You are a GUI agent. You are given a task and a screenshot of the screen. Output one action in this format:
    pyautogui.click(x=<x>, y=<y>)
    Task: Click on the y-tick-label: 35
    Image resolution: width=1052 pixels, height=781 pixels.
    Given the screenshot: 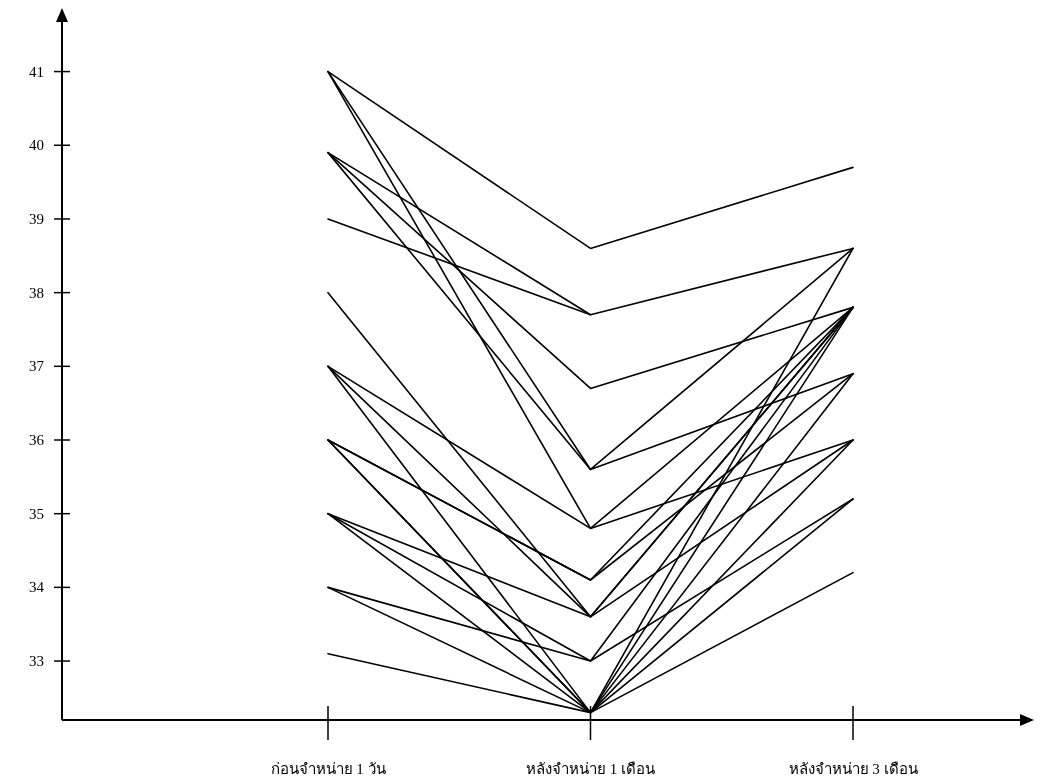 What is the action you would take?
    pyautogui.click(x=36, y=513)
    